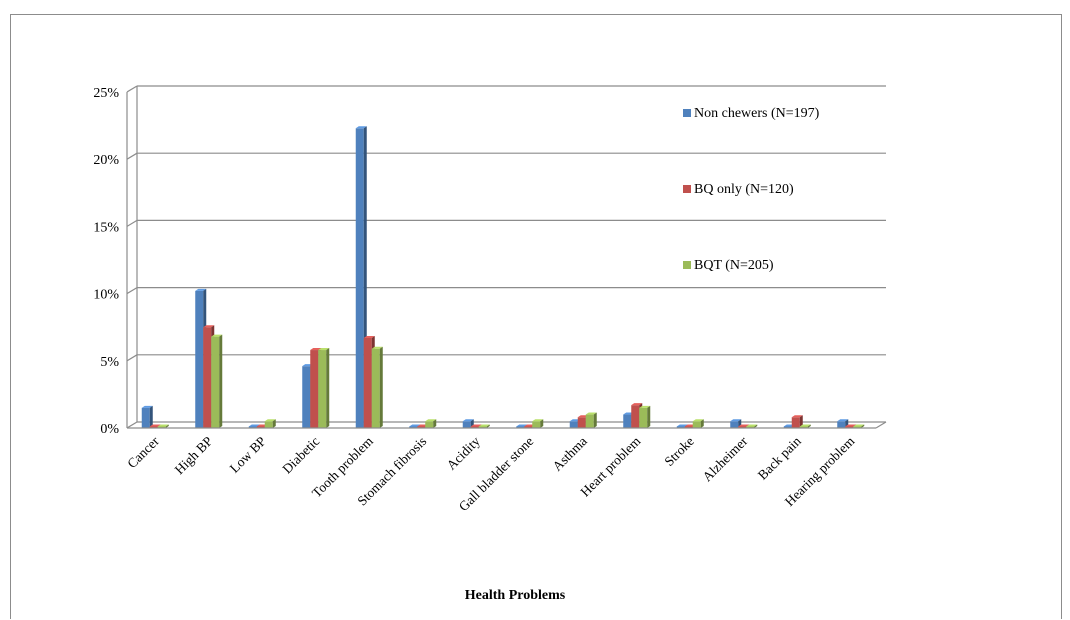 Image resolution: width=1070 pixels, height=620 pixels. I want to click on legend-label: Non chewers (N=197), so click(757, 113).